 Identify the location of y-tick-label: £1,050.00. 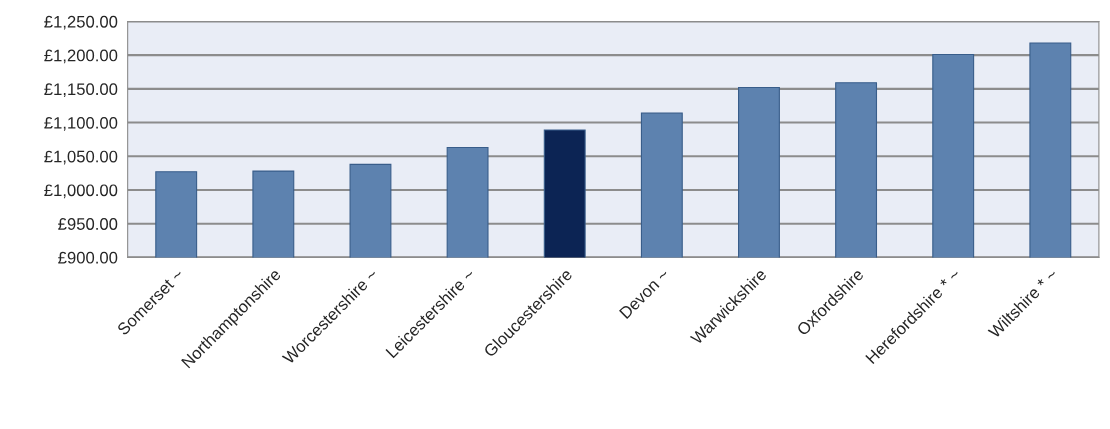
(81, 157).